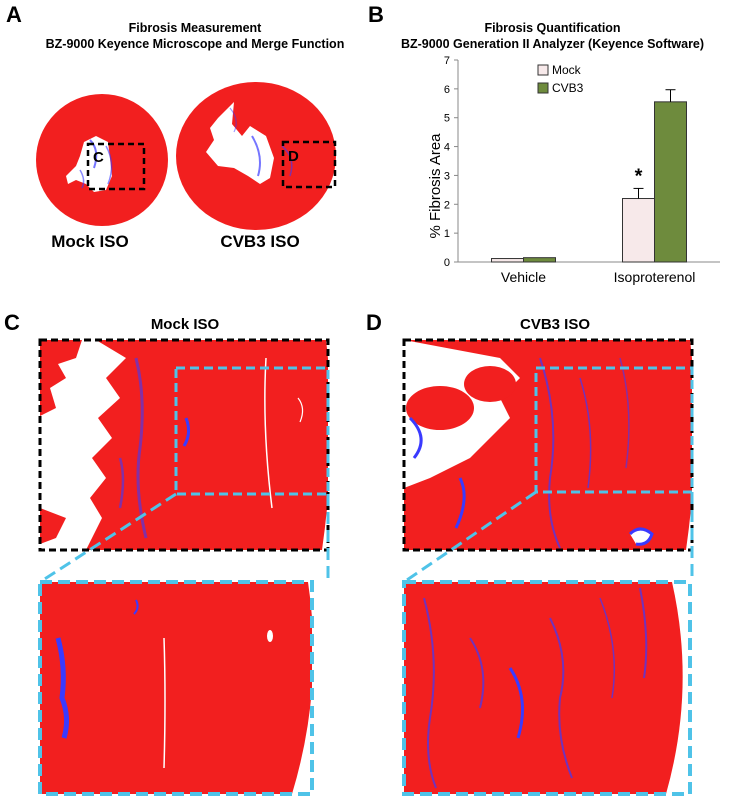 The height and width of the screenshot is (800, 730). What do you see at coordinates (560, 79) in the screenshot?
I see `chart-legend: Mock CVB3` at bounding box center [560, 79].